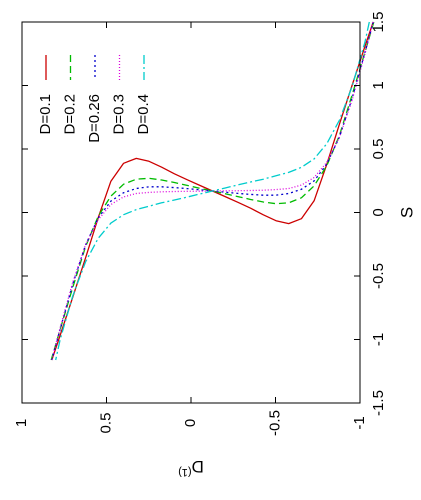 The image size is (421, 500). I want to click on x-axis-title: S, so click(406, 212).